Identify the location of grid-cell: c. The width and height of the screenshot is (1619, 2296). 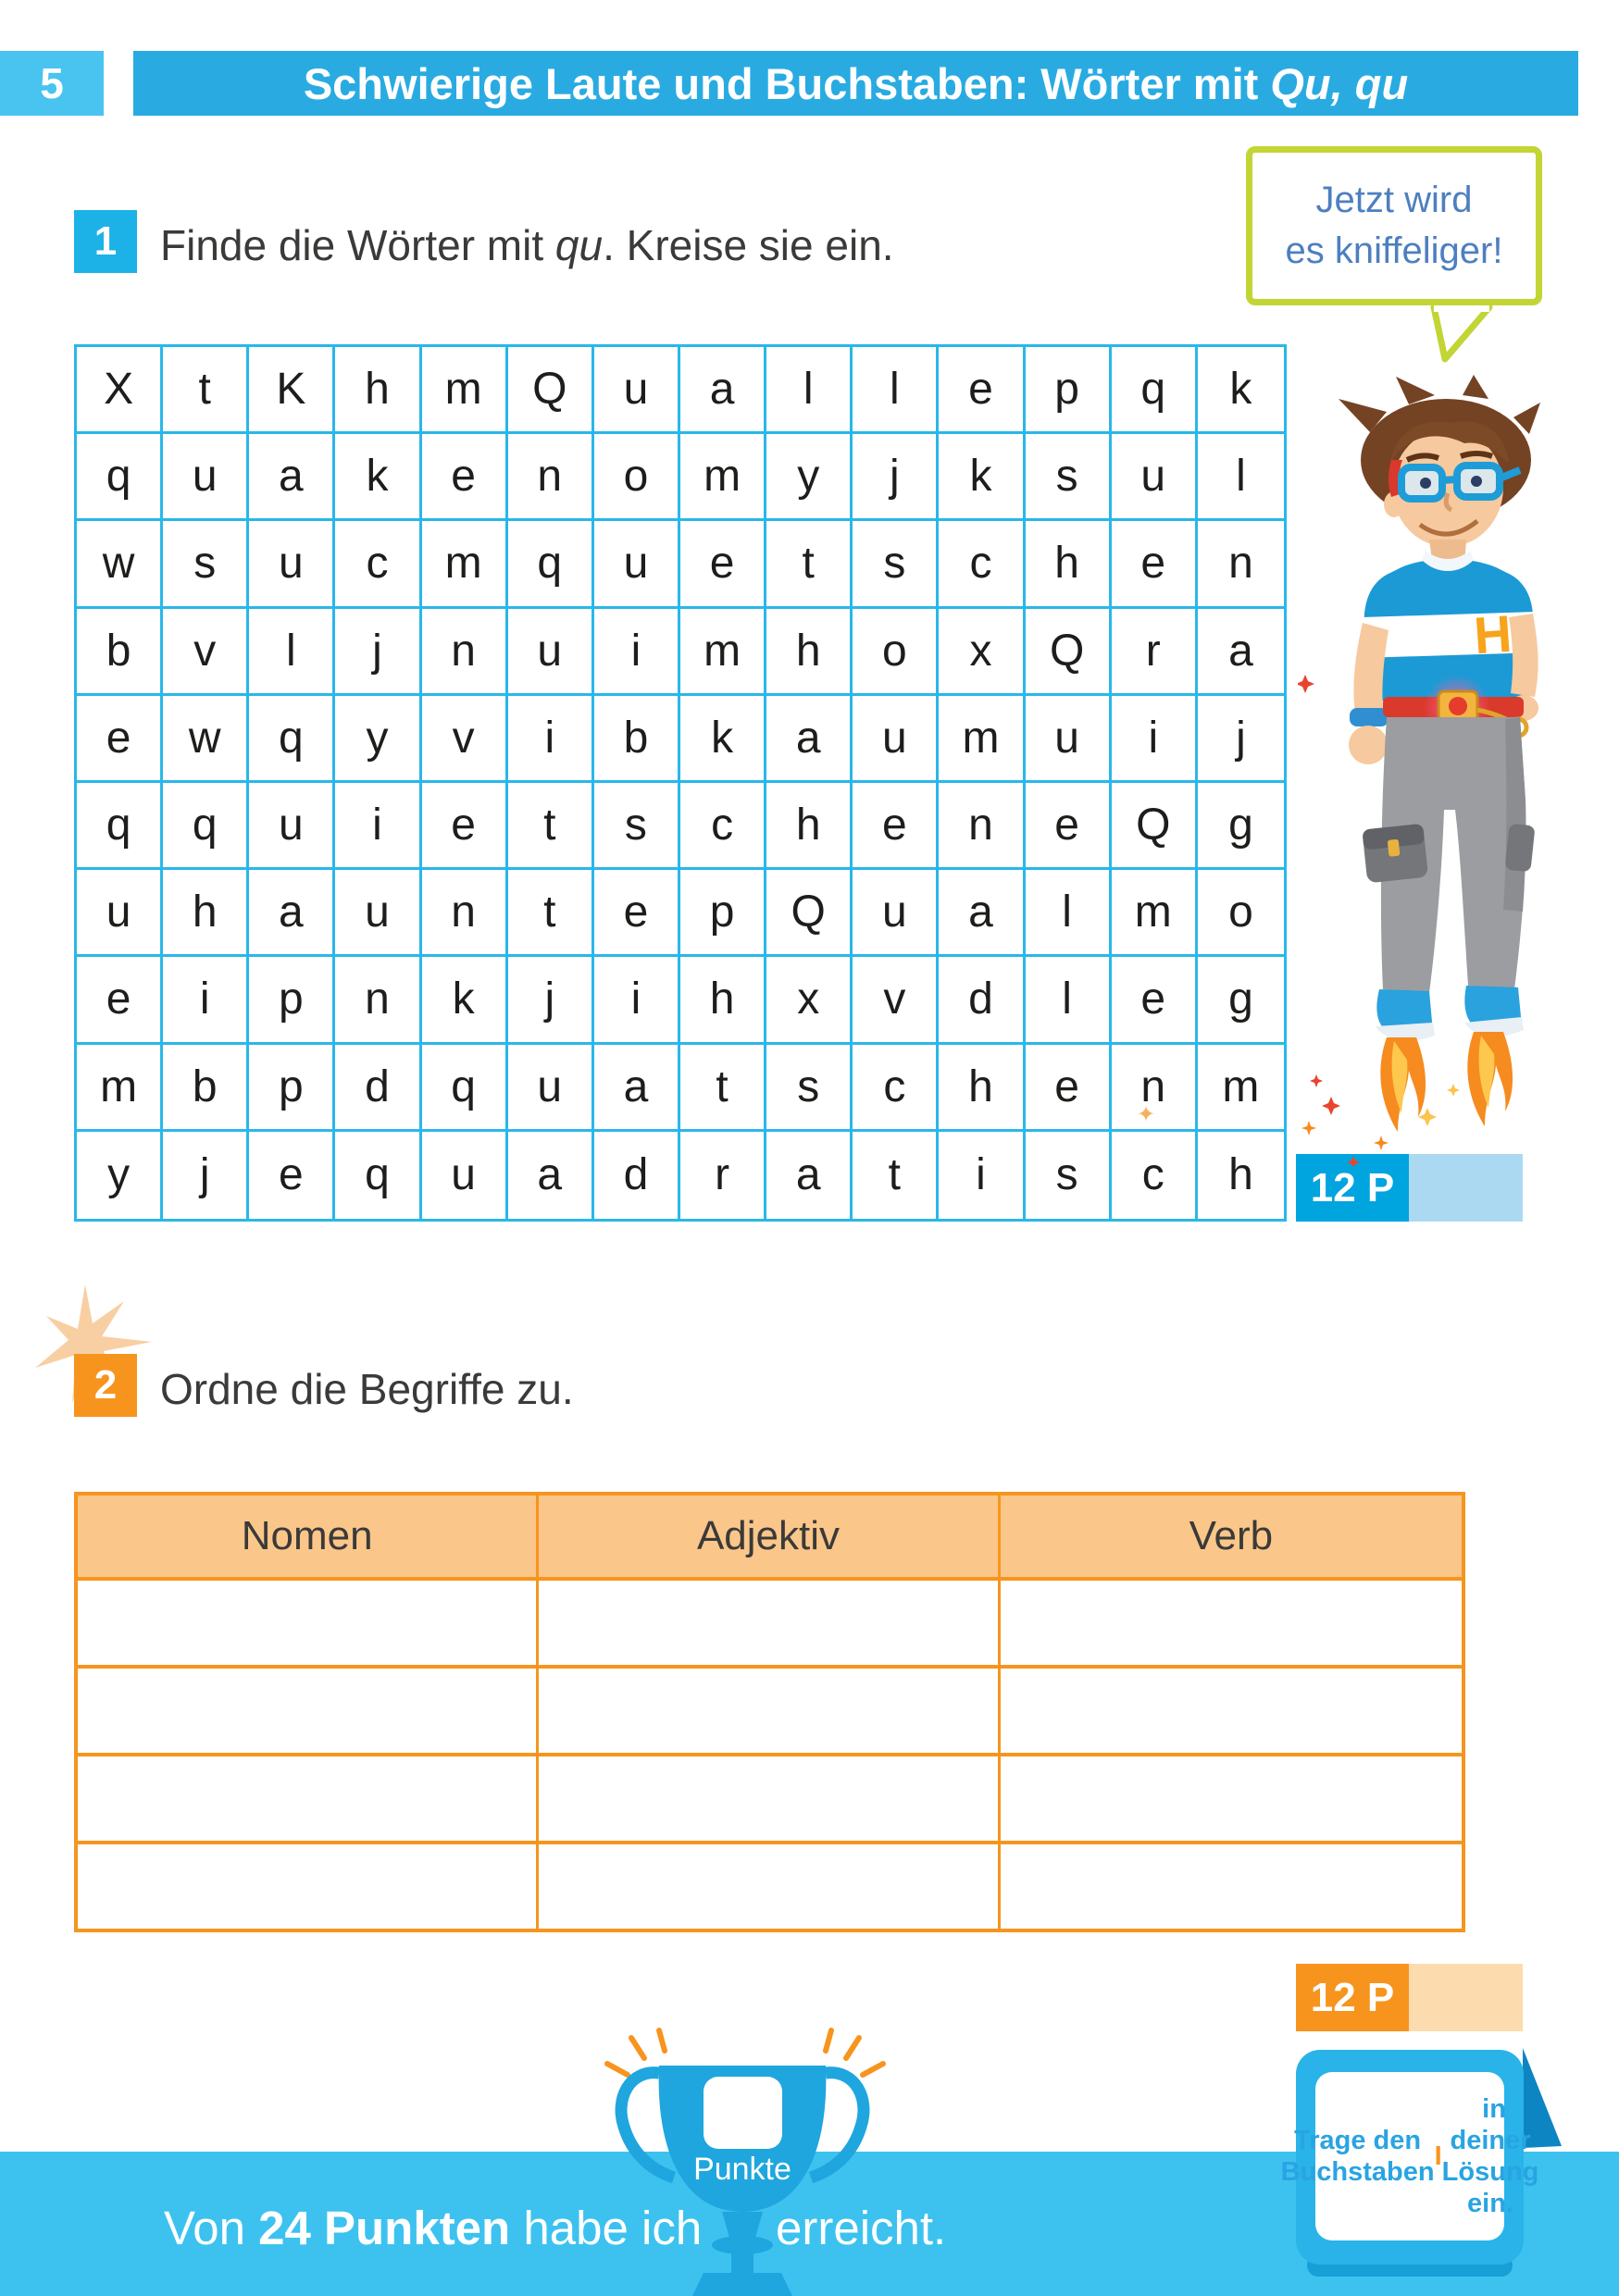
(1155, 1175).